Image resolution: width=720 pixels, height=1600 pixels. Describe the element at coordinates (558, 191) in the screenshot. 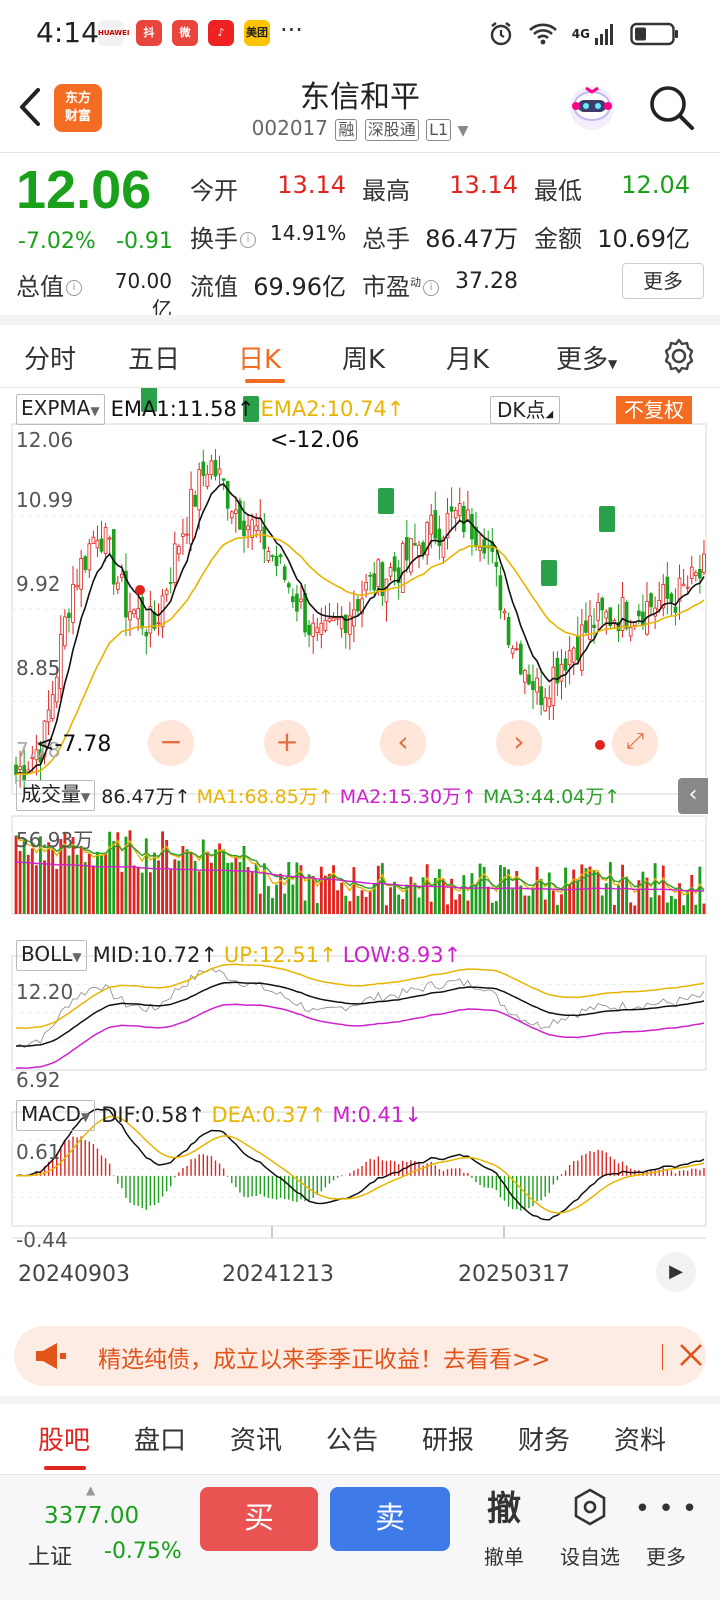

I see `low-label: 最低` at that location.